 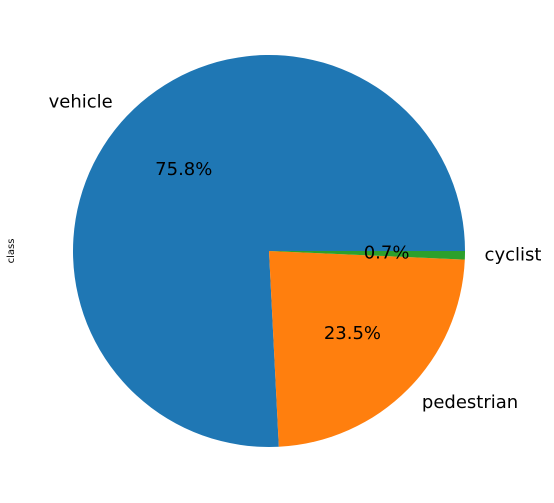 I want to click on pie-slice-cyclist, so click(x=367, y=255).